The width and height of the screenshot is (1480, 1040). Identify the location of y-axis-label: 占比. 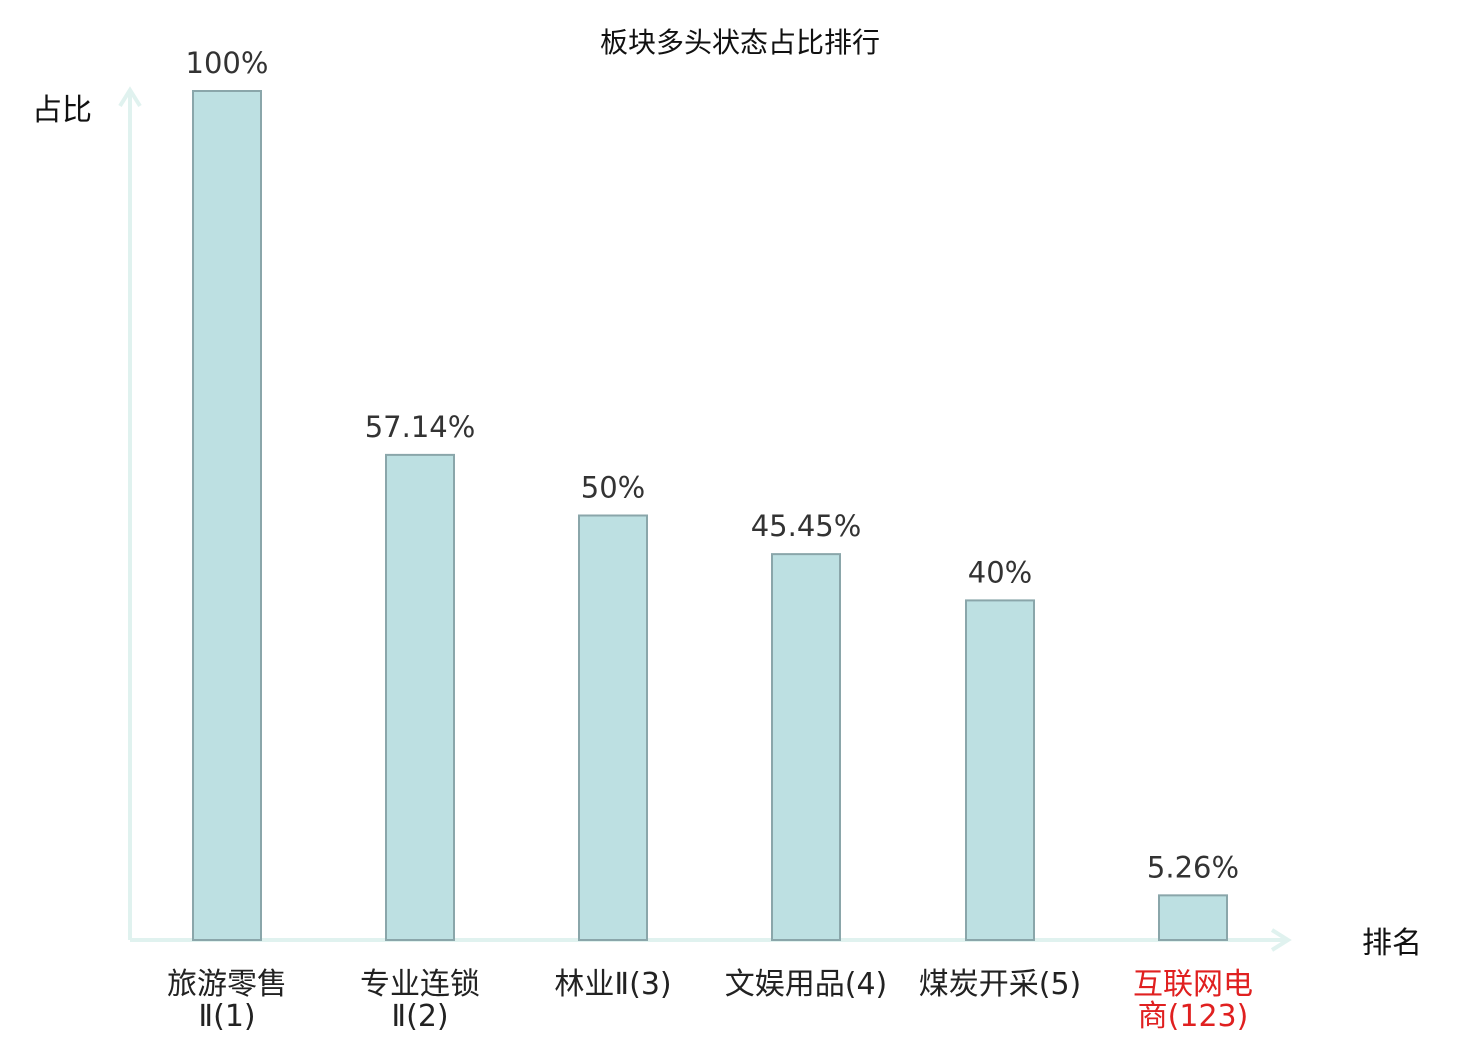
(62, 110).